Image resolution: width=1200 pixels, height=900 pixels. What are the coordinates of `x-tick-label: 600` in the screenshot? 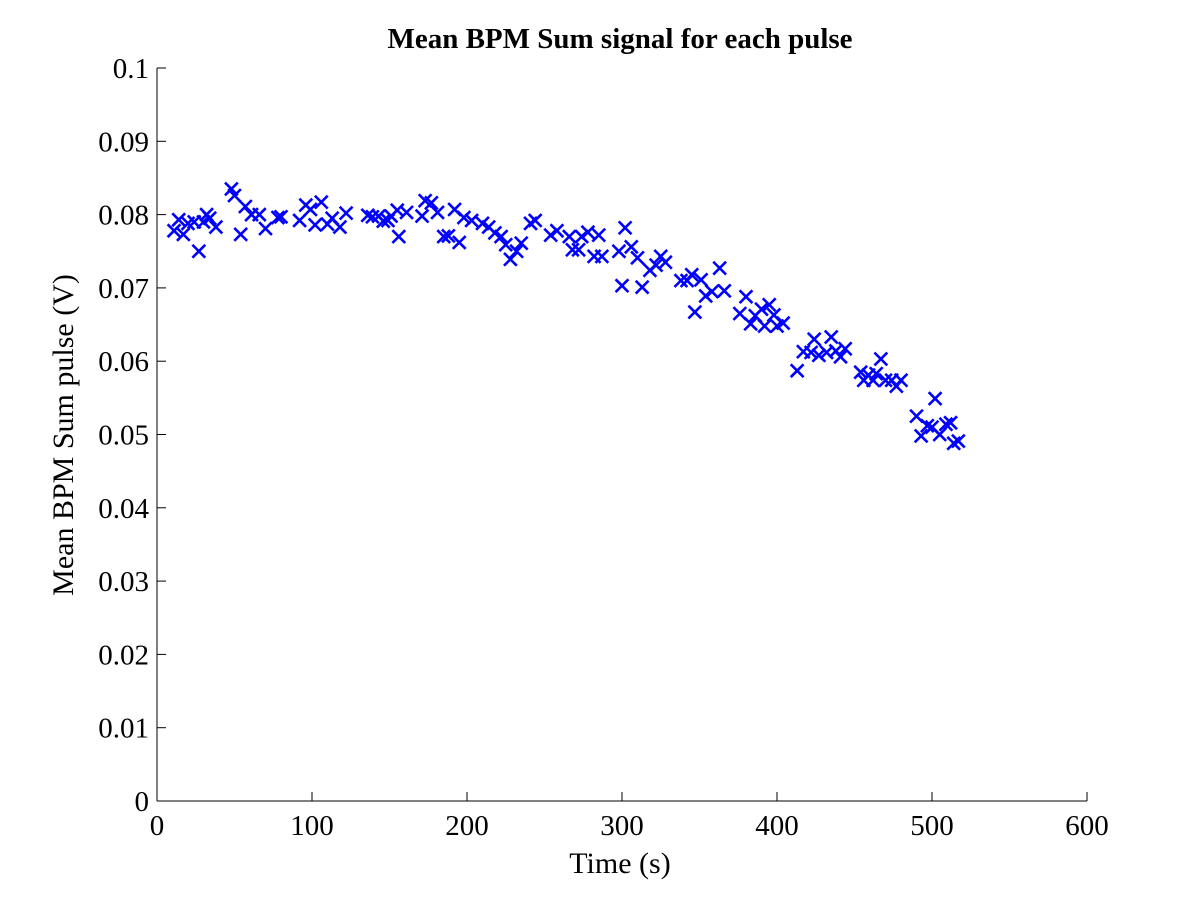 It's located at (1087, 826).